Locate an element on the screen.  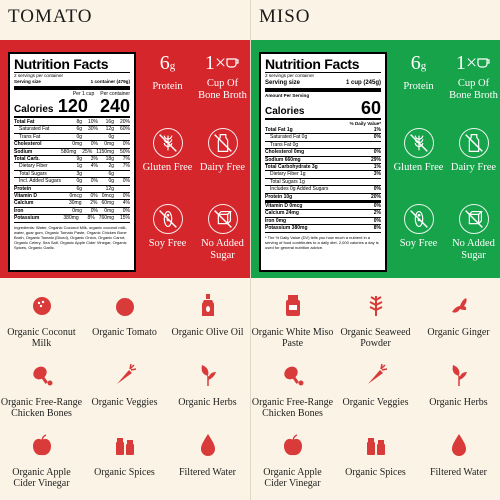
nutrient-dv: 20% is located at coordinates (375, 196).